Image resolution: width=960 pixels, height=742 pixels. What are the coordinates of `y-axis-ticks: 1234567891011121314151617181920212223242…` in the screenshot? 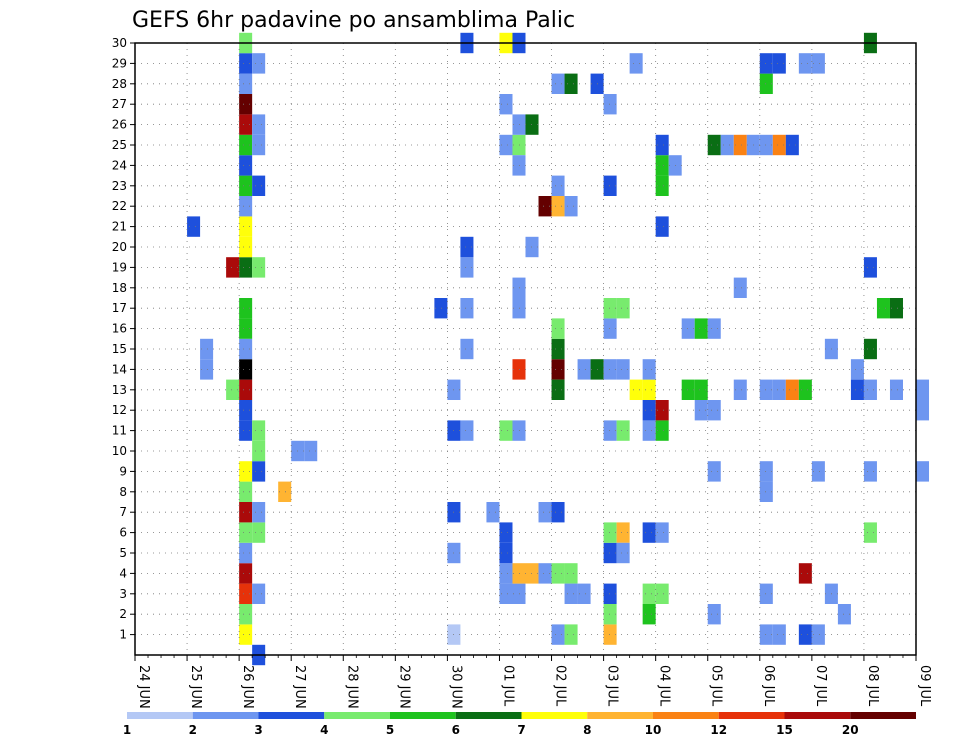 It's located at (123, 339).